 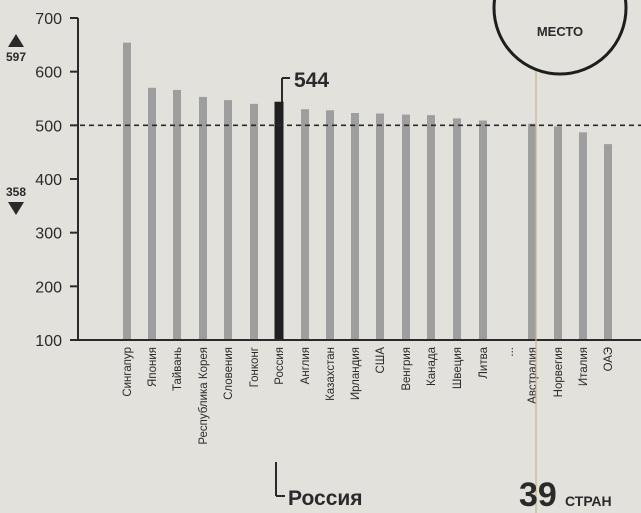 I want to click on place-label: МЕСТО, so click(x=560, y=31).